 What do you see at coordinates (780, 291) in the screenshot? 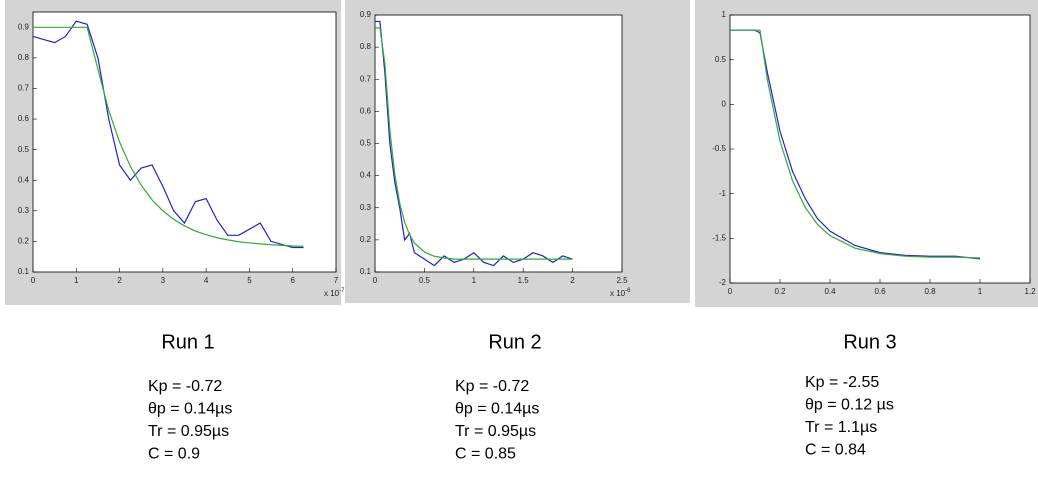
I see `x-tick-label: 0.2` at bounding box center [780, 291].